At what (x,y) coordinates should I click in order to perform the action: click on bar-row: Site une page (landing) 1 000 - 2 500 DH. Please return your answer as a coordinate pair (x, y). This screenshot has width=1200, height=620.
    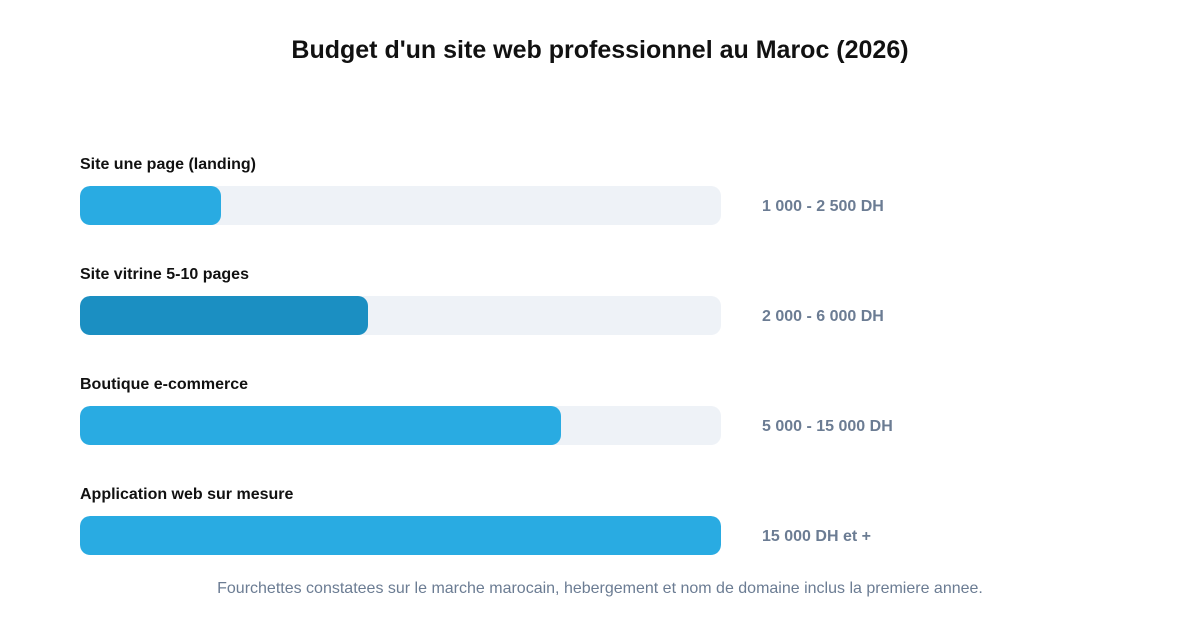
    Looking at the image, I should click on (600, 206).